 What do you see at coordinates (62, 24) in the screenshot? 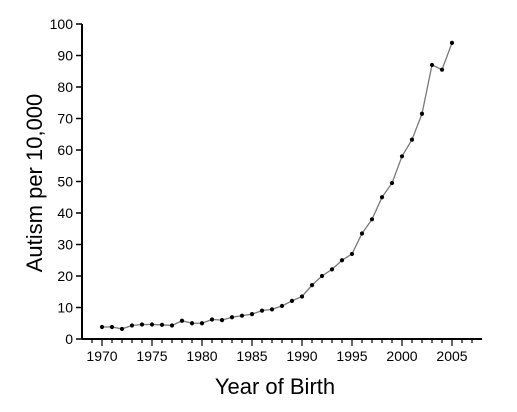
I see `y-tick-label: 100` at bounding box center [62, 24].